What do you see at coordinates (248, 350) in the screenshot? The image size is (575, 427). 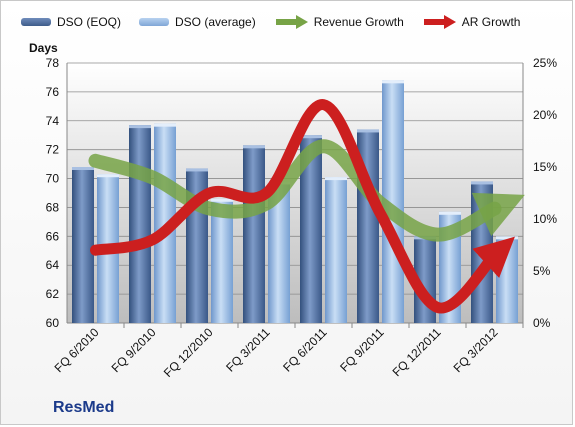 I see `x-tick-label: FQ 3/2011` at bounding box center [248, 350].